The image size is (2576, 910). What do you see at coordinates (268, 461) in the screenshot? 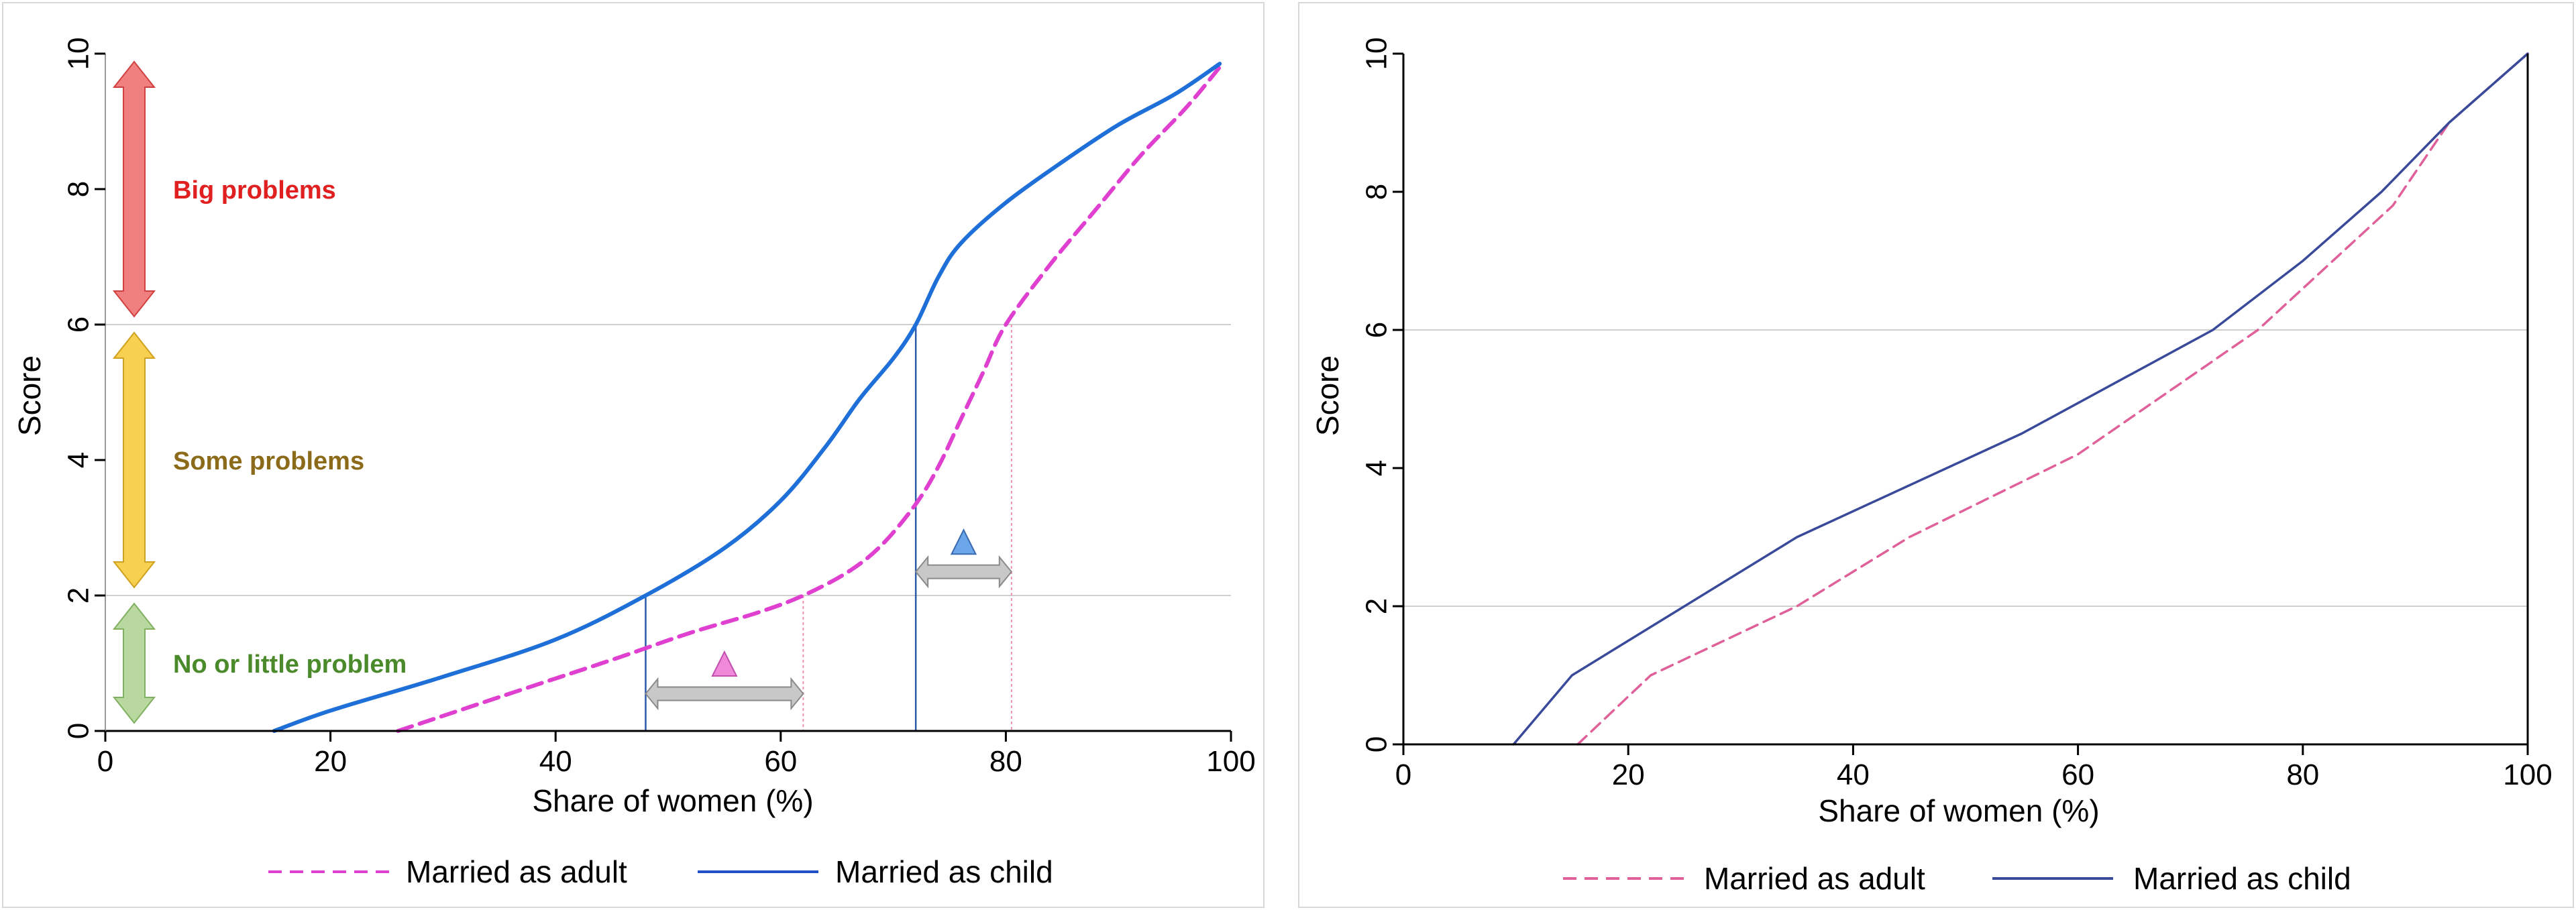
I see `band-label-some-problems: Some problems` at bounding box center [268, 461].